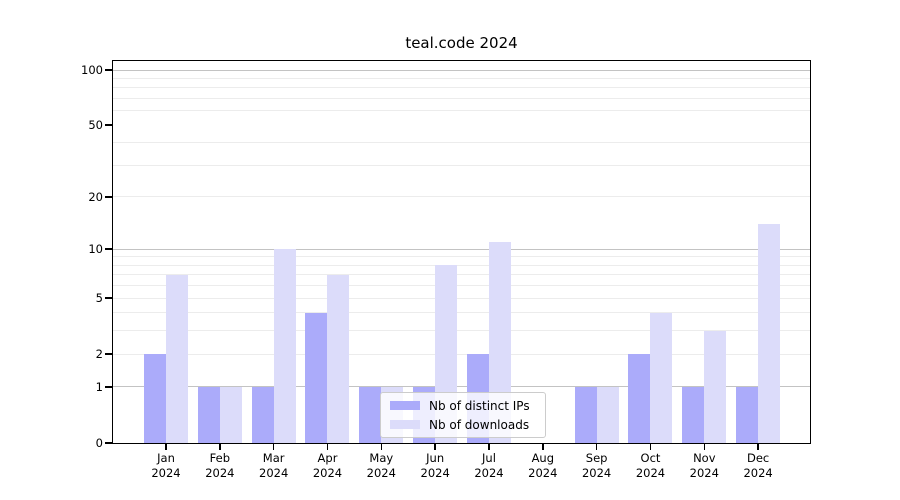 This screenshot has width=900, height=500. What do you see at coordinates (166, 447) in the screenshot?
I see `x-tick-mark-jan` at bounding box center [166, 447].